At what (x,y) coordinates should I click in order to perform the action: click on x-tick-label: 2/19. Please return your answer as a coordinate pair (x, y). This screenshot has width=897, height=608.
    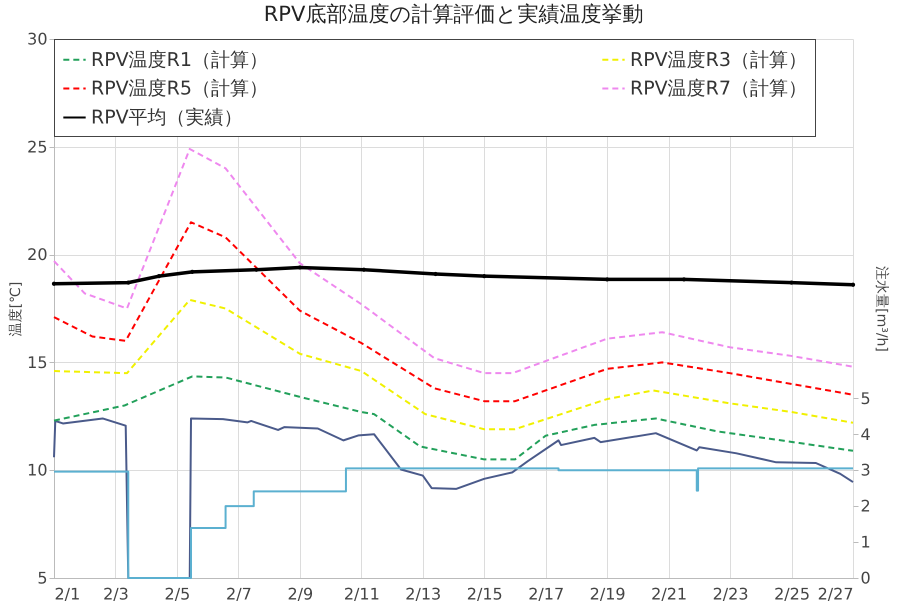
    Looking at the image, I should click on (608, 594).